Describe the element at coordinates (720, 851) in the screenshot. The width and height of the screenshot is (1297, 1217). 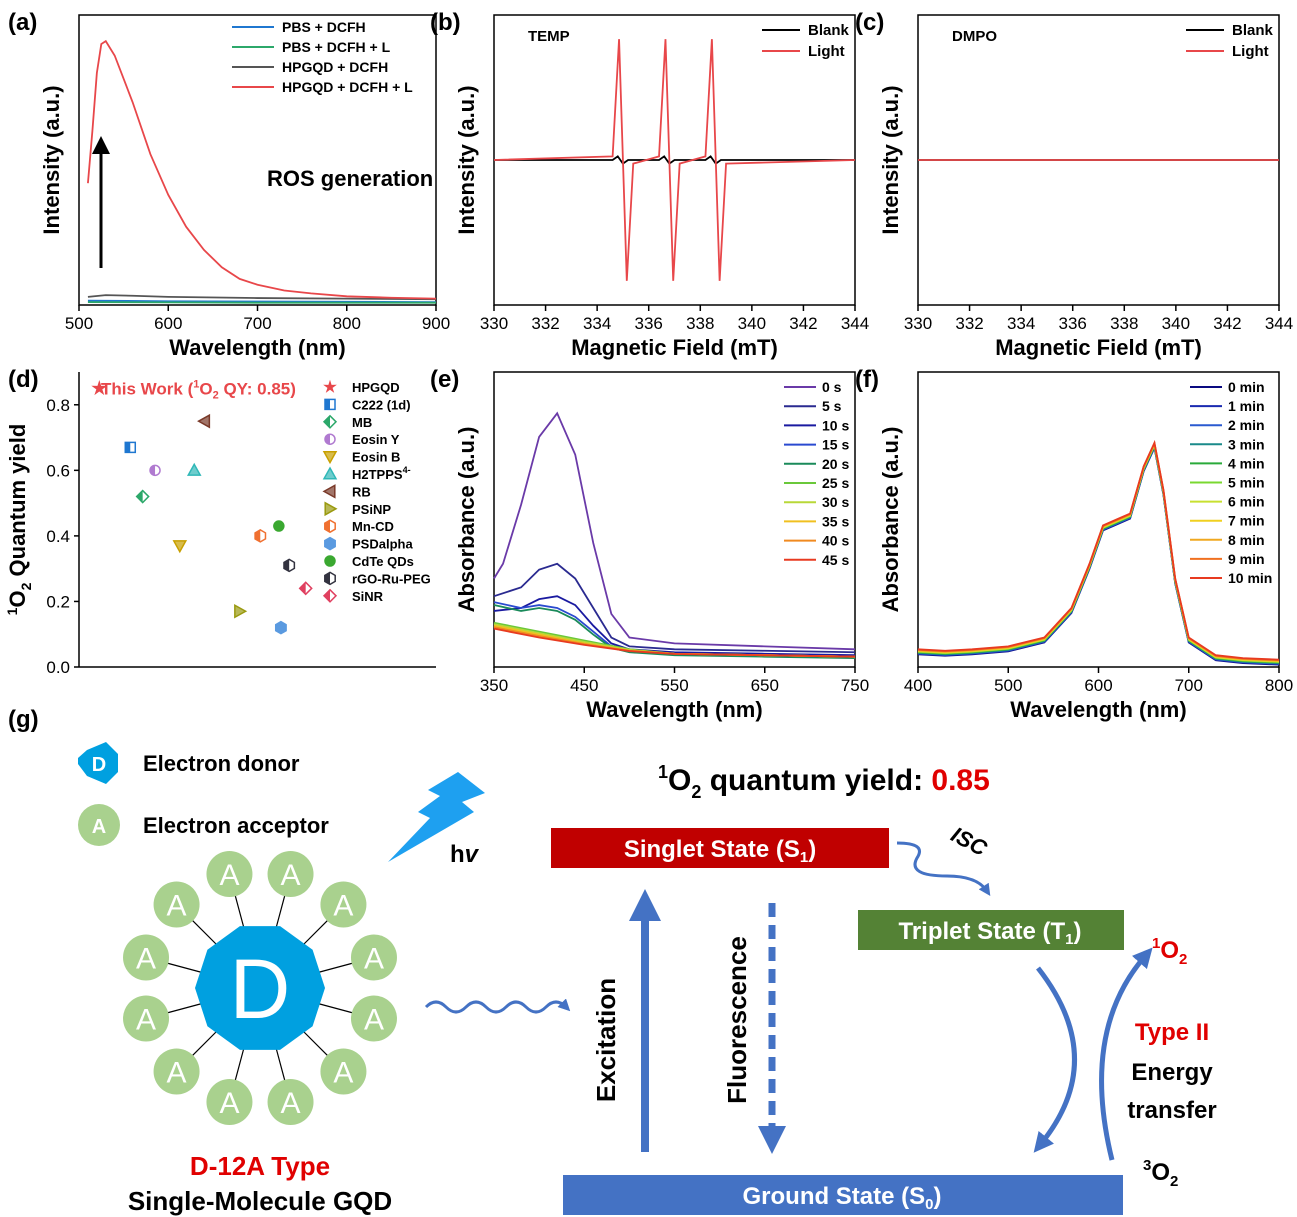
I see `singlet-state-label: Singlet State (S1)` at that location.